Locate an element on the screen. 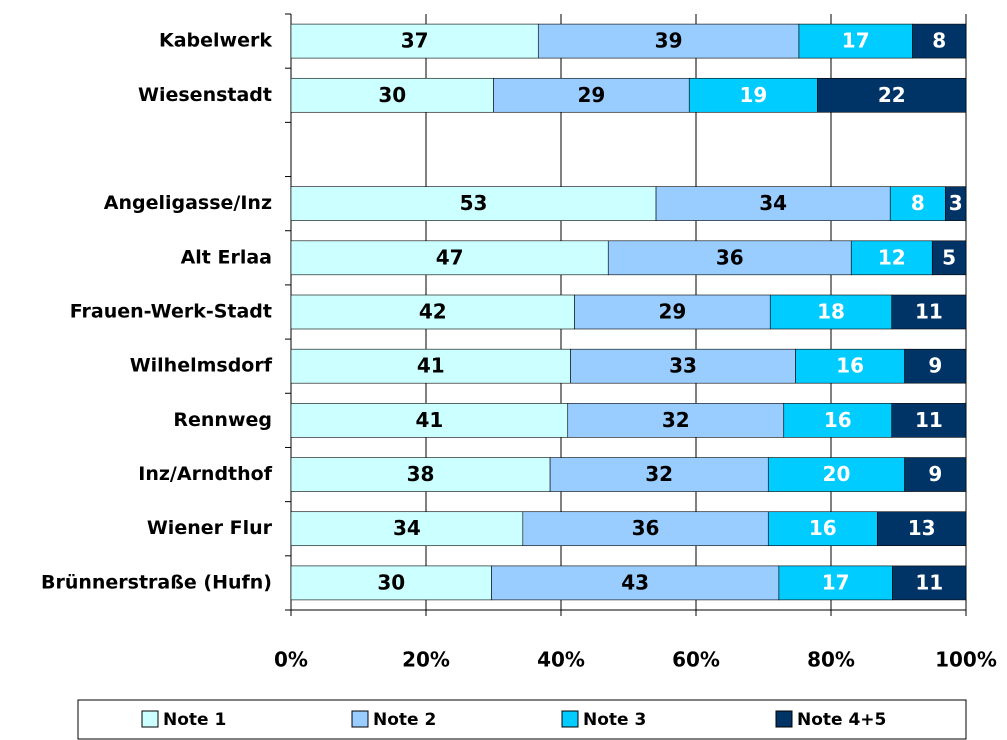 This screenshot has height=740, width=1007. y-tick-label: Angeligasse/Inz is located at coordinates (188, 203).